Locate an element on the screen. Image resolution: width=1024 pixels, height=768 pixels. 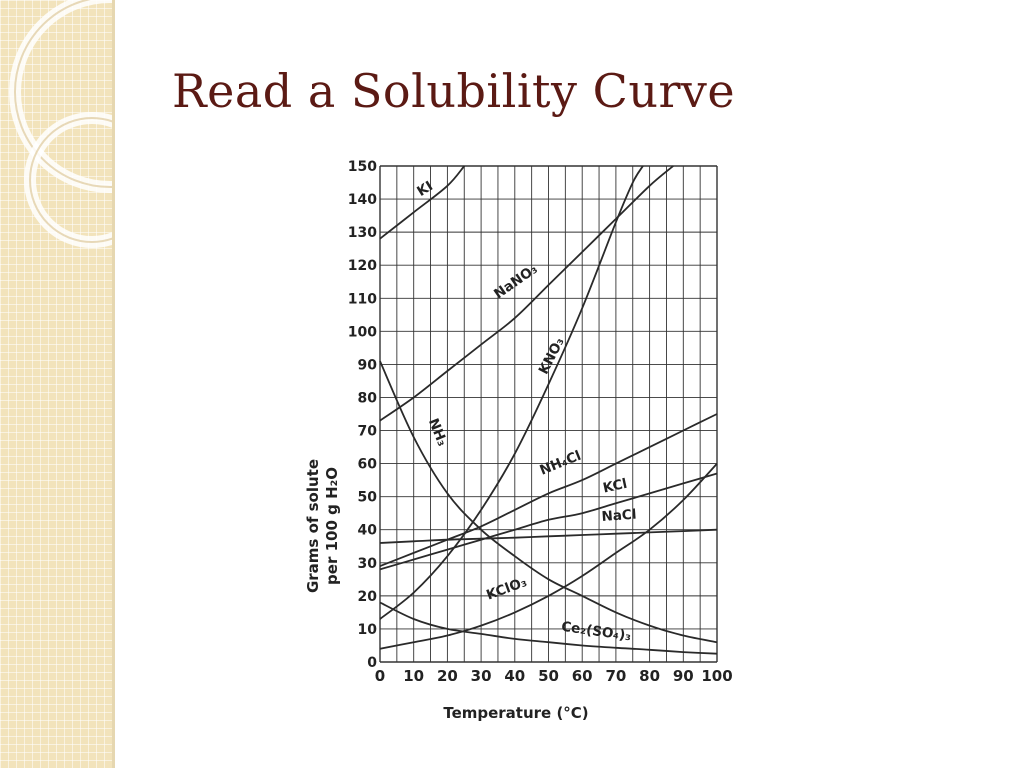
x-tick-label: 40 is located at coordinates (514, 676).